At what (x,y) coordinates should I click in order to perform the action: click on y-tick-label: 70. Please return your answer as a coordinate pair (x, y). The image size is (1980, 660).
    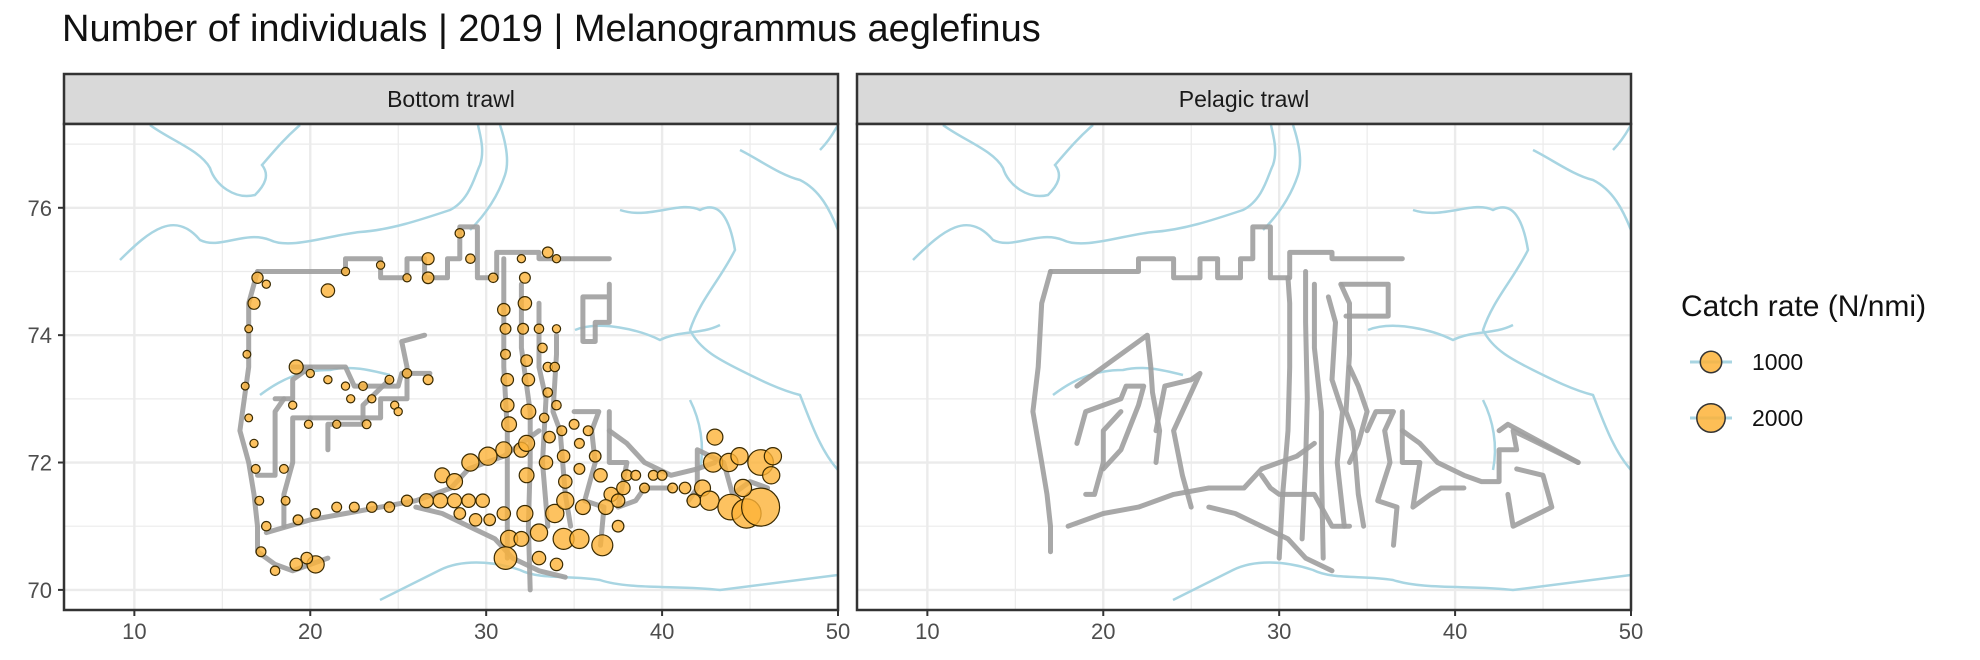
    Looking at the image, I should click on (40, 590).